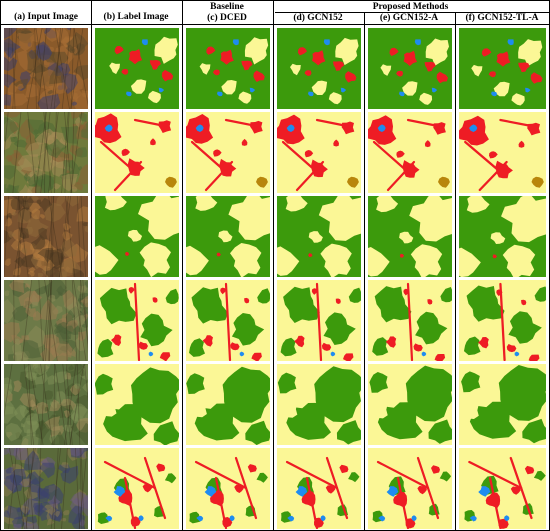 Image resolution: width=550 pixels, height=531 pixels. I want to click on group-header-baseline: Baseline, so click(227, 7).